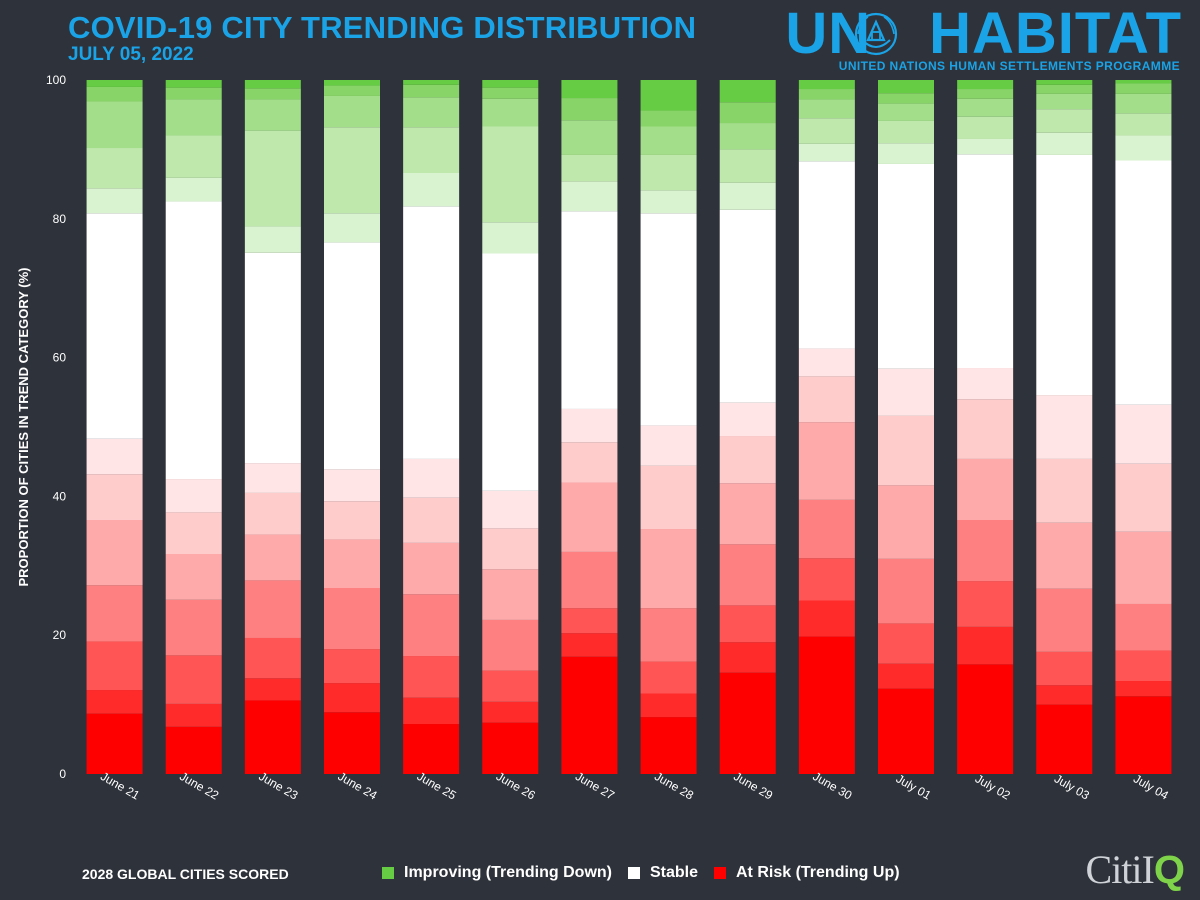  Describe the element at coordinates (388, 873) in the screenshot. I see `legend-swatch-improving` at that location.